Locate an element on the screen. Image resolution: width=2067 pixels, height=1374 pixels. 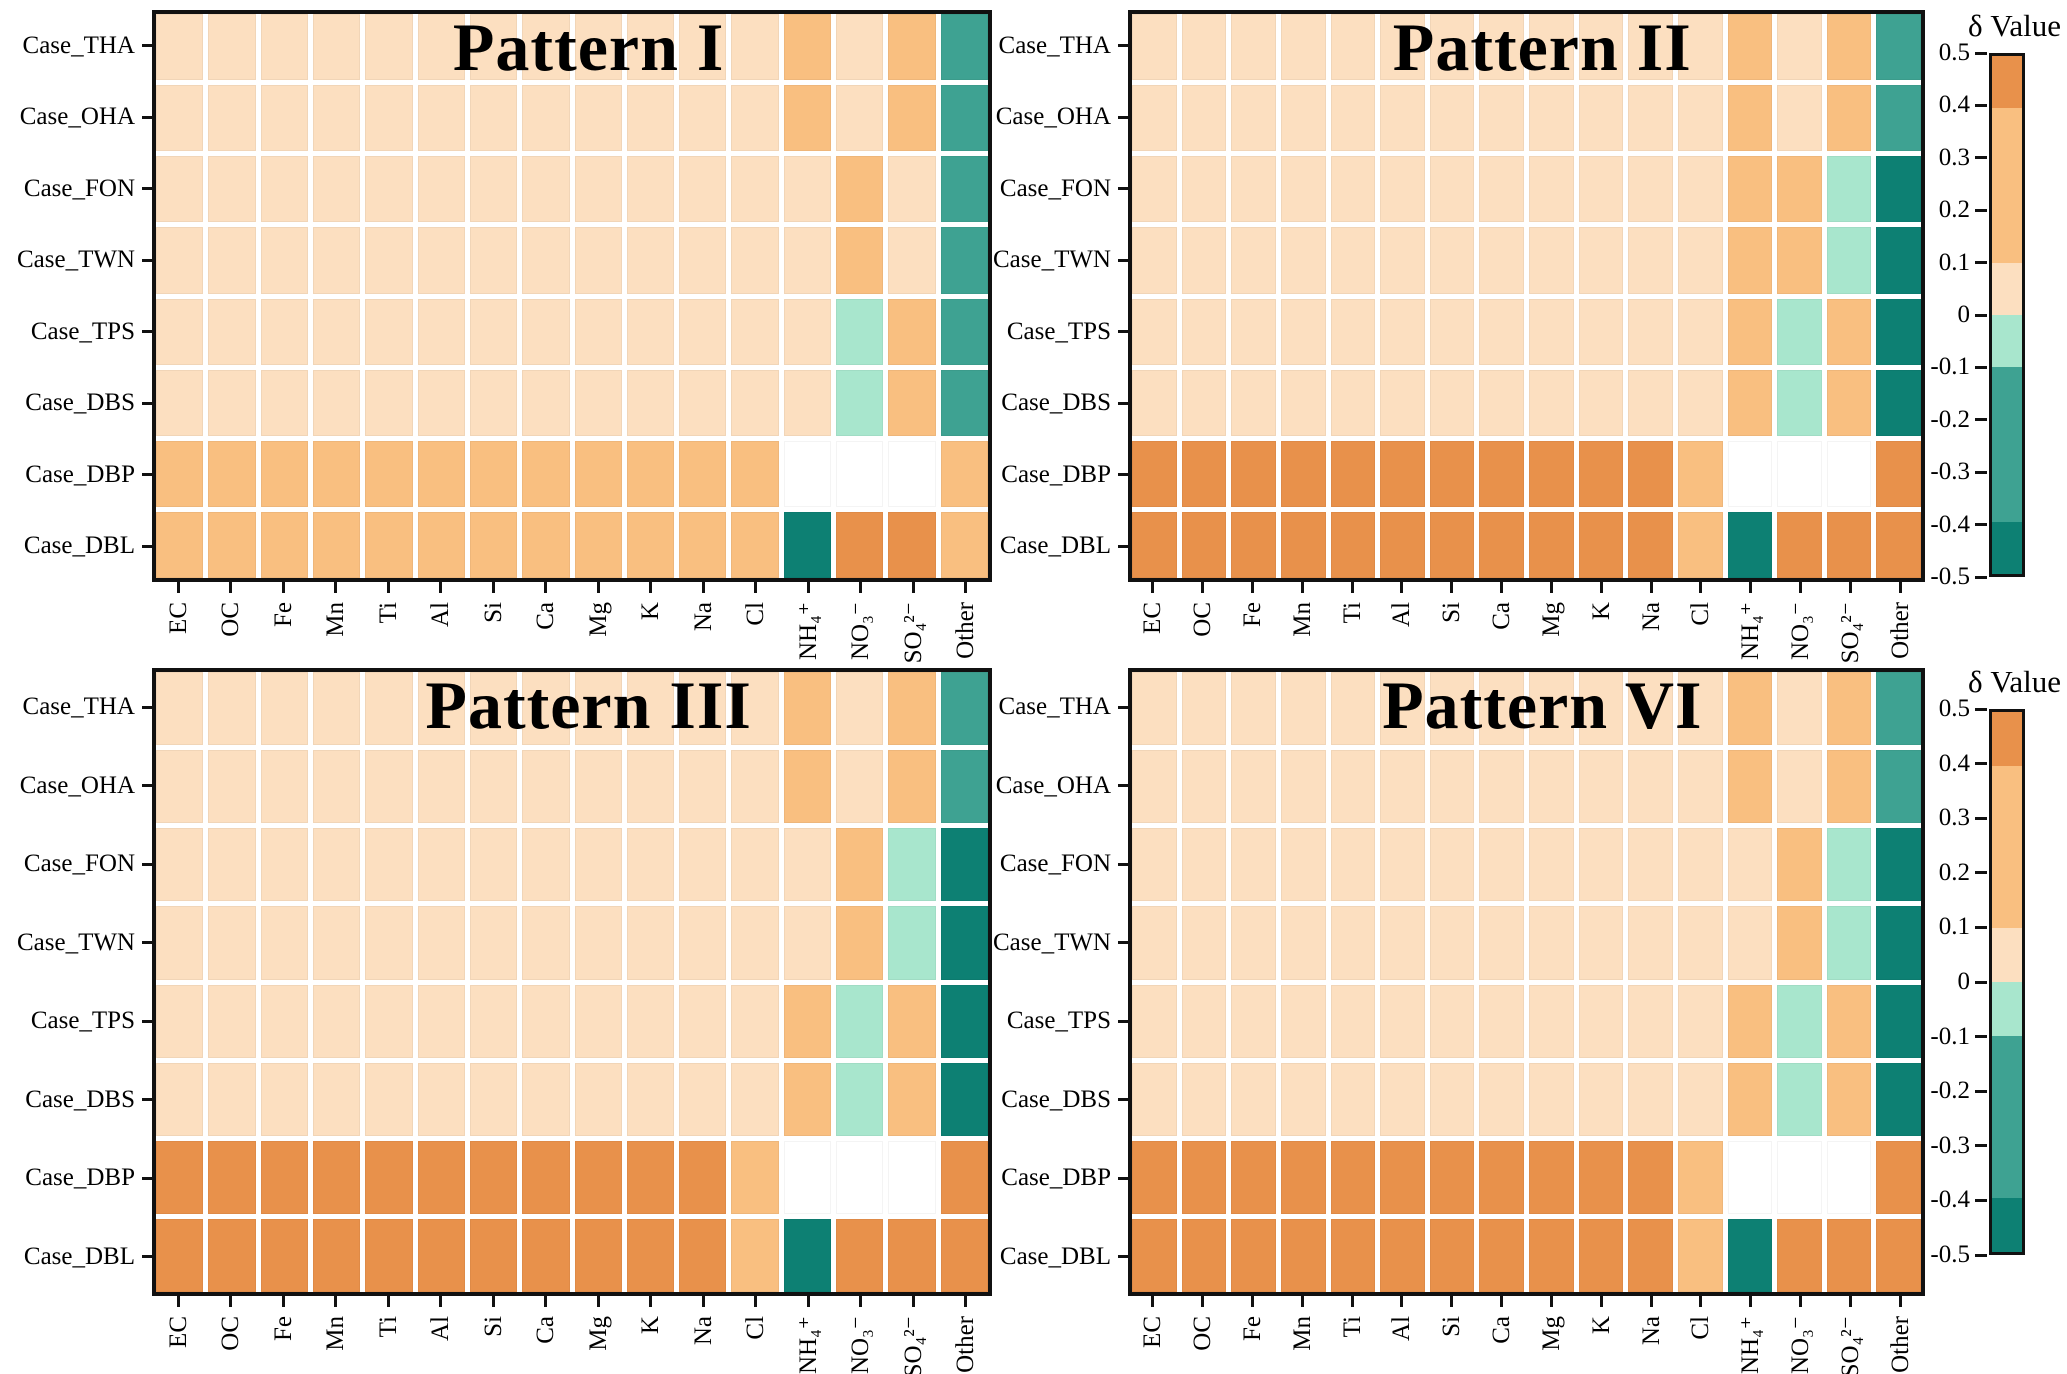
colorbar-tick: 0 is located at coordinates (1972, 982).